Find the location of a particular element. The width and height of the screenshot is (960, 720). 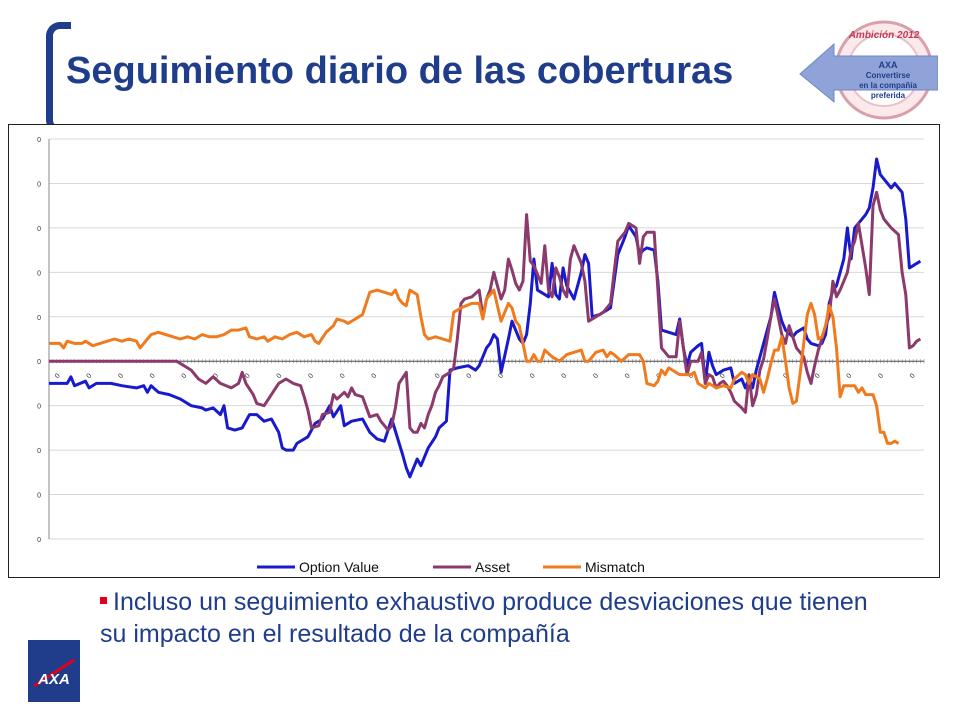

axa-logo-text: AXA is located at coordinates (53, 679).